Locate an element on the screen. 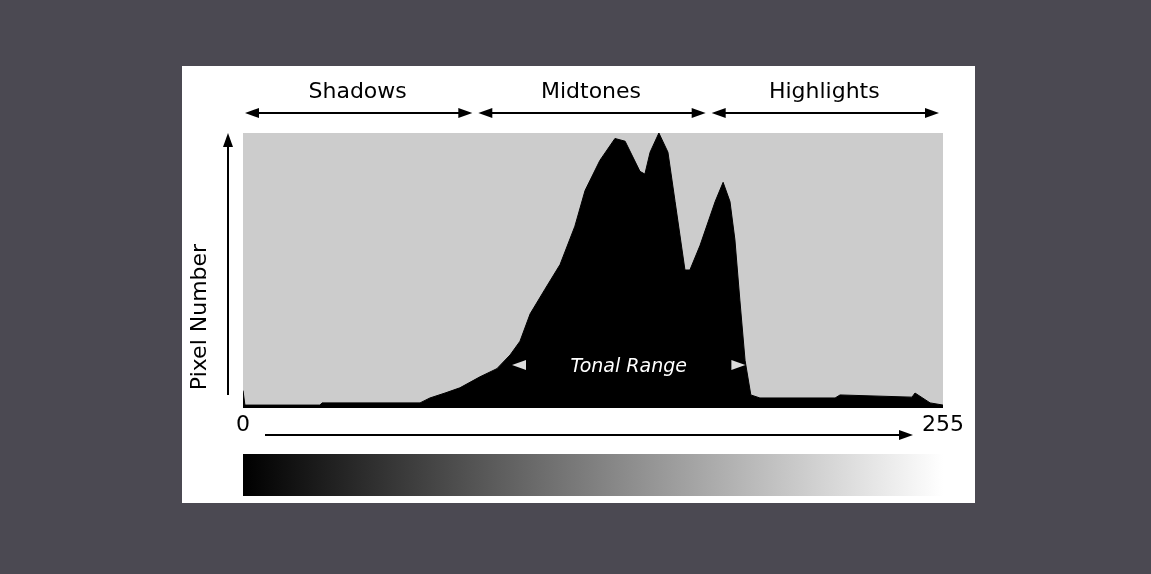  y-axis-title: Pixel Number is located at coordinates (198, 316).